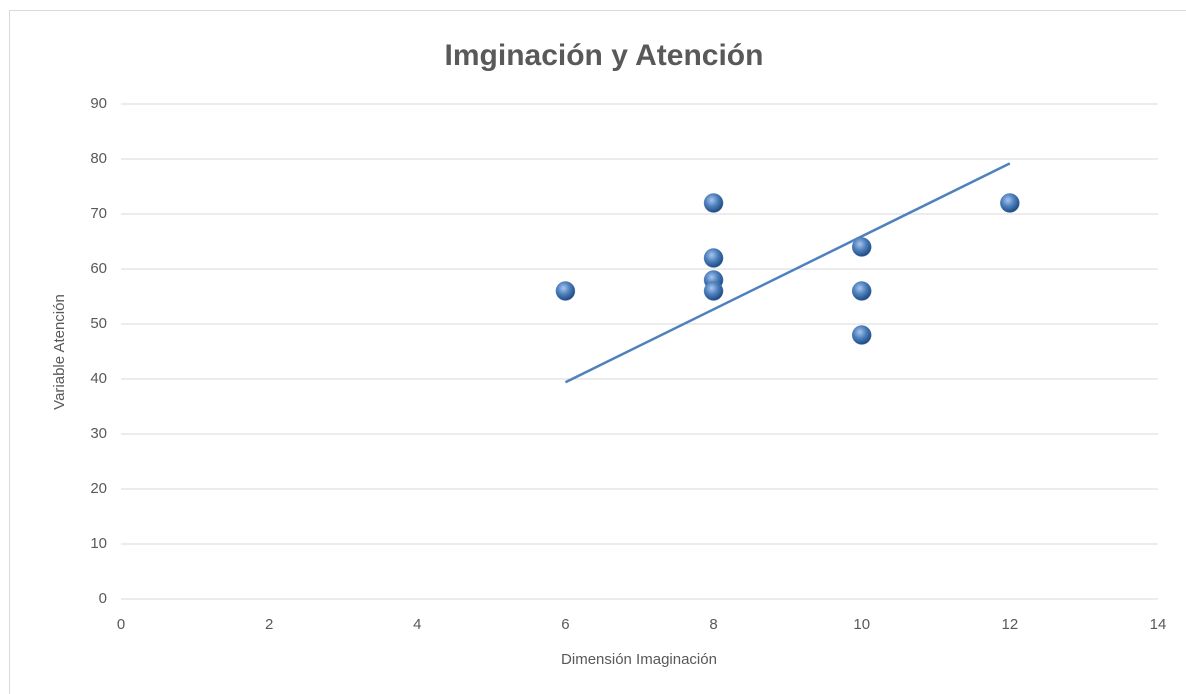 The height and width of the screenshot is (694, 1186). What do you see at coordinates (98, 543) in the screenshot?
I see `y-tick-label: 10` at bounding box center [98, 543].